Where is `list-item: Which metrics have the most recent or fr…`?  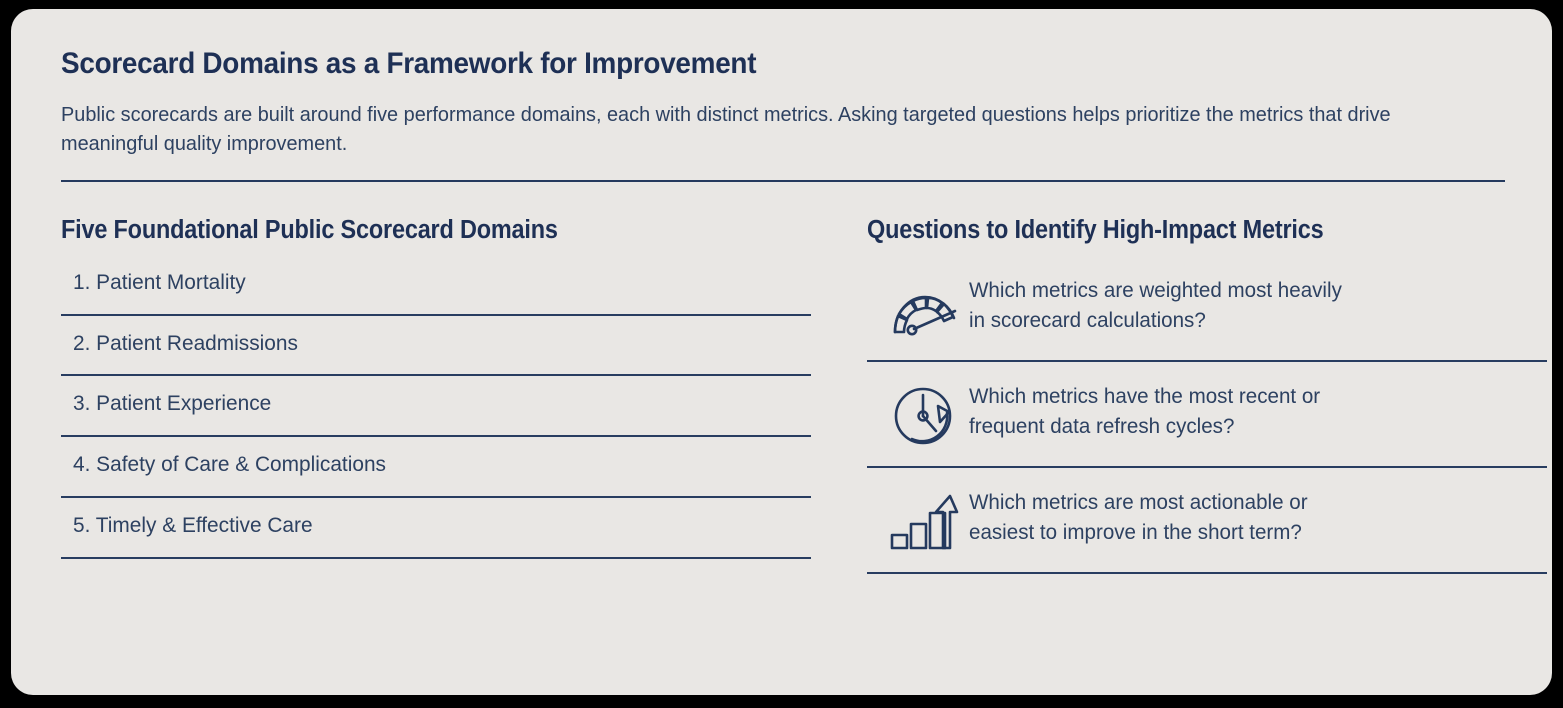 list-item: Which metrics have the most recent or fr… is located at coordinates (1207, 421).